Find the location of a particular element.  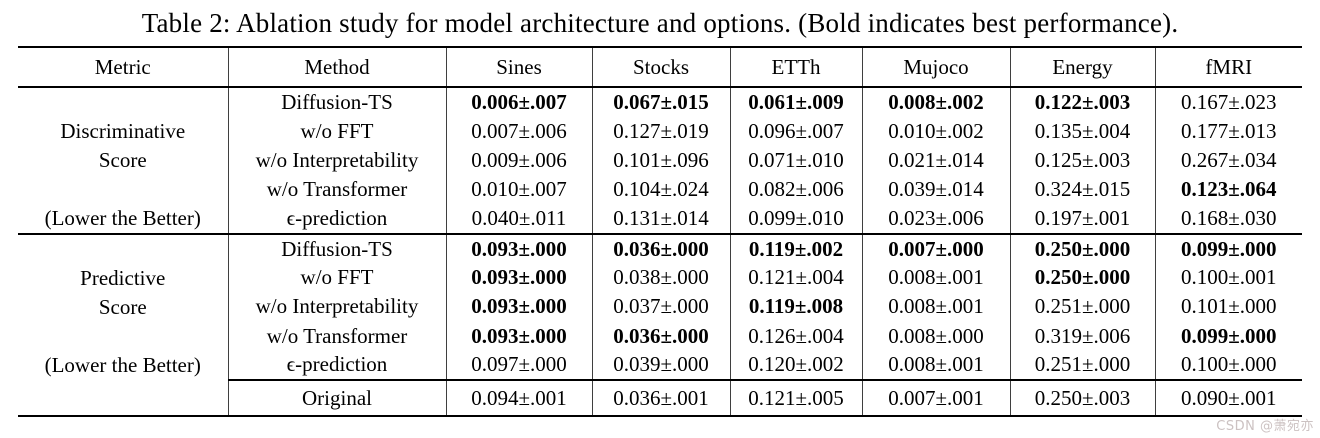

value-cell: 0.006±.007 is located at coordinates (519, 102).